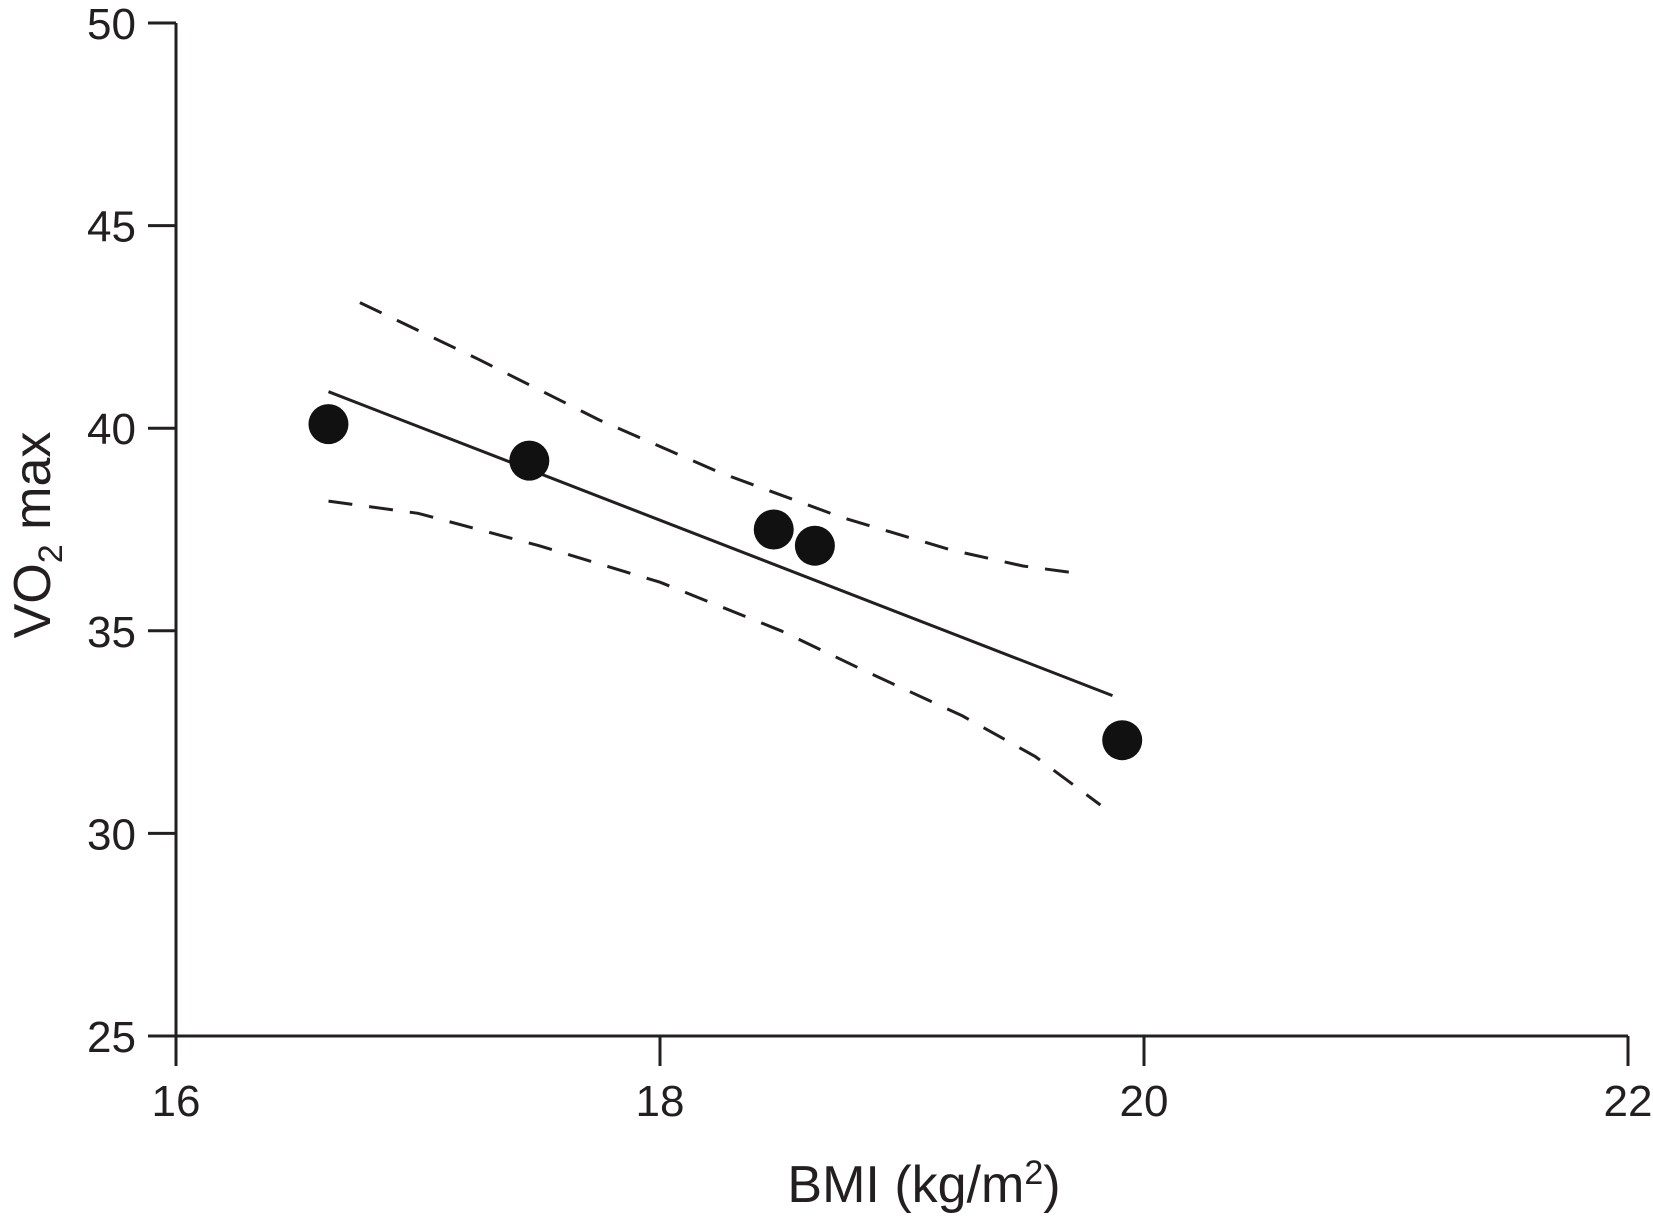 The image size is (1653, 1226). Describe the element at coordinates (111, 1037) in the screenshot. I see `y-tick-label: 25` at that location.